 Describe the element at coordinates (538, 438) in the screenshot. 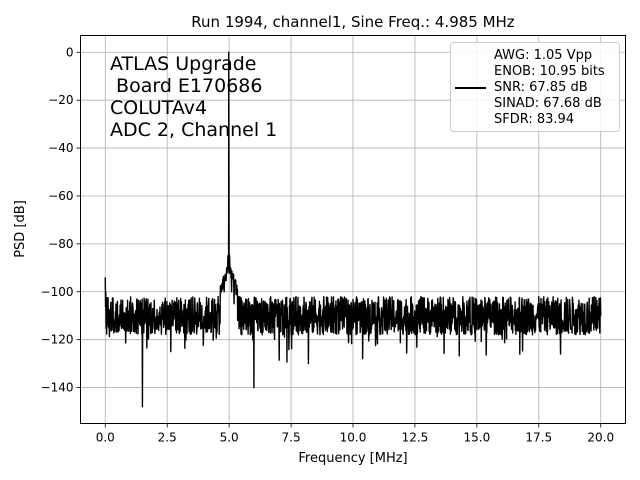

I see `x-tick-label: 17.5` at that location.